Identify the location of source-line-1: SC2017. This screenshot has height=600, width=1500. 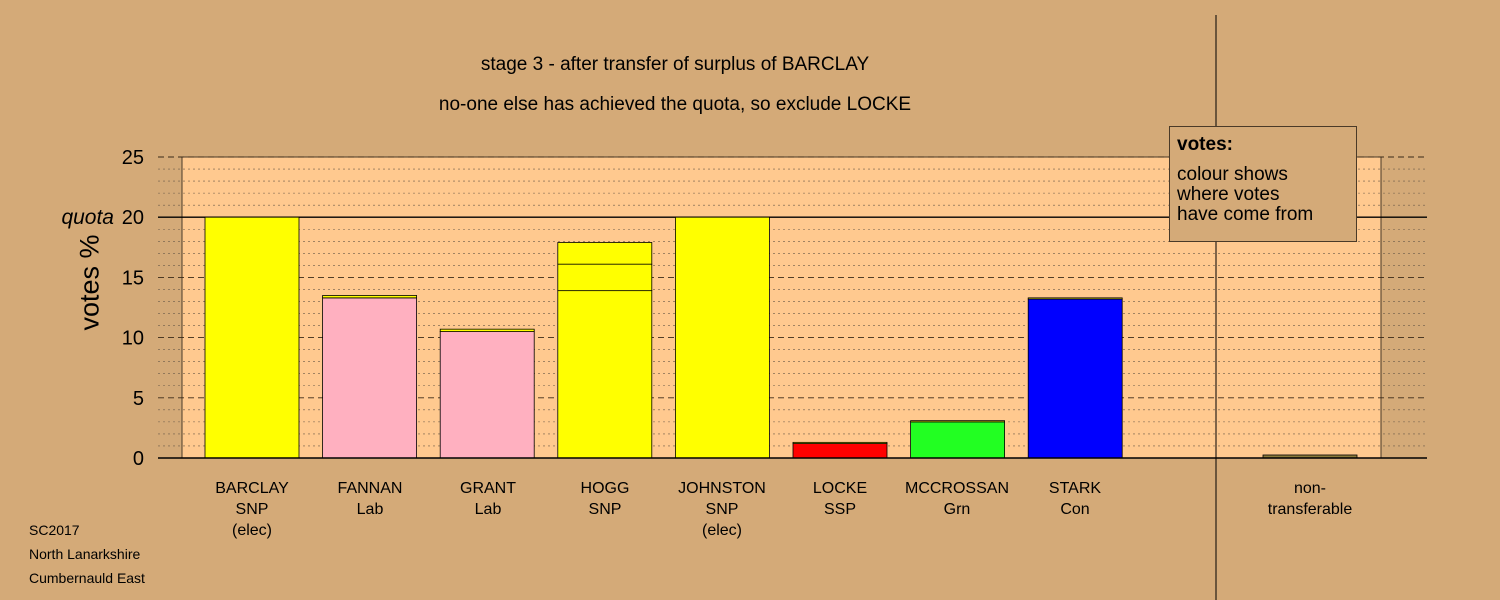
(54, 530).